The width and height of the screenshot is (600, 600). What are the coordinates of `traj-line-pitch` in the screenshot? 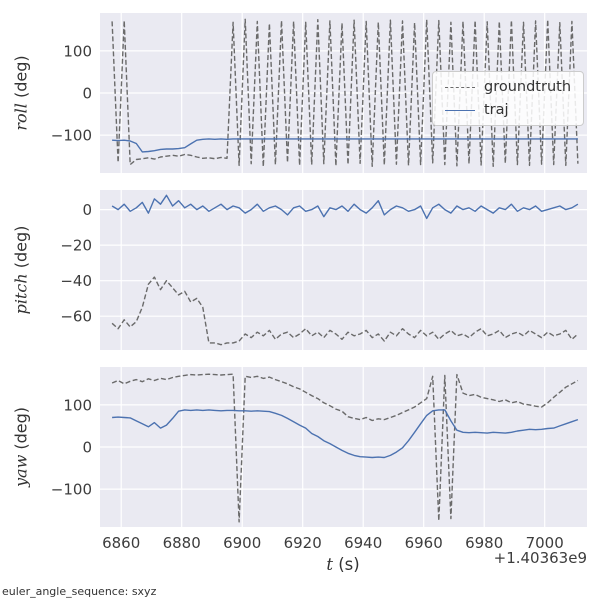 It's located at (345, 207).